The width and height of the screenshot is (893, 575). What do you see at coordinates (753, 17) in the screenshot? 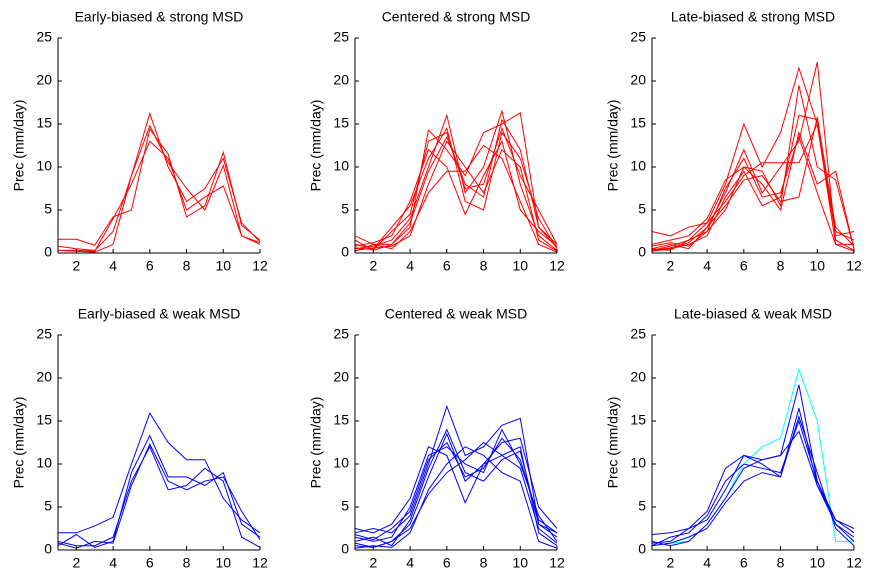
I see `panel-title: Late-biased & strong MSD` at bounding box center [753, 17].